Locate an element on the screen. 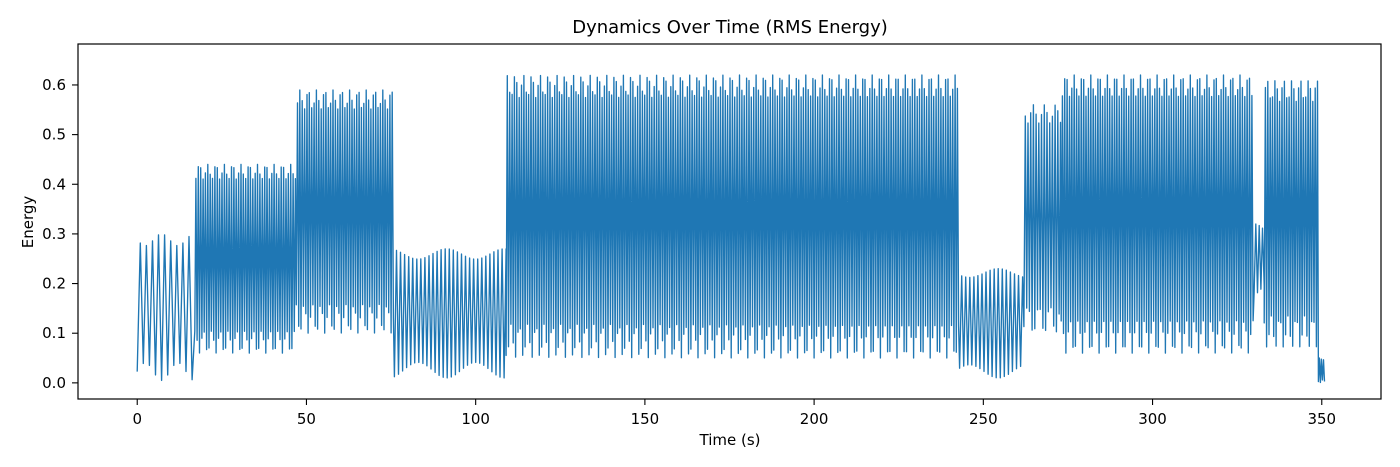 The height and width of the screenshot is (467, 1400). chart-title: Dynamics Over Time (RMS Energy) is located at coordinates (730, 27).